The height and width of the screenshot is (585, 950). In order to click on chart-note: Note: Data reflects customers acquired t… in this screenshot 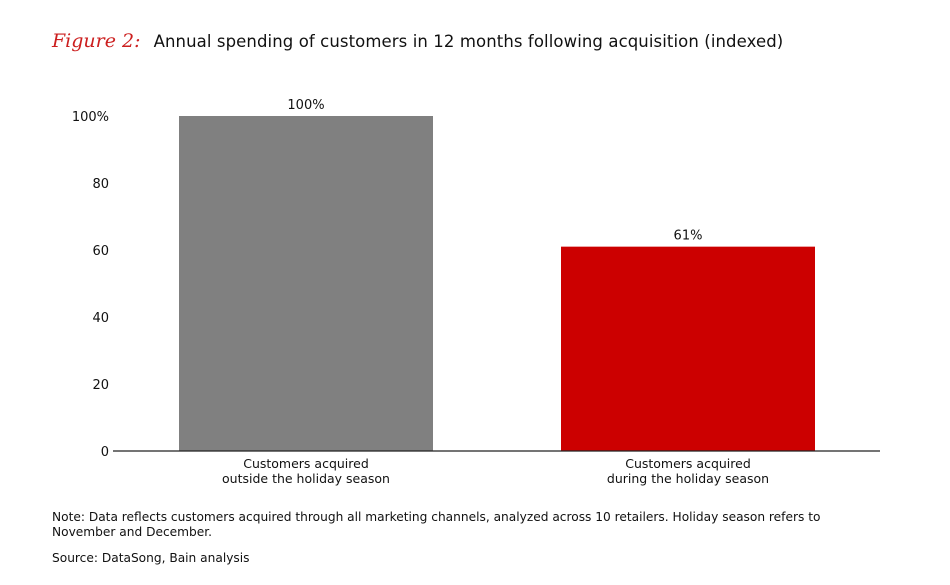, I will do `click(436, 524)`.